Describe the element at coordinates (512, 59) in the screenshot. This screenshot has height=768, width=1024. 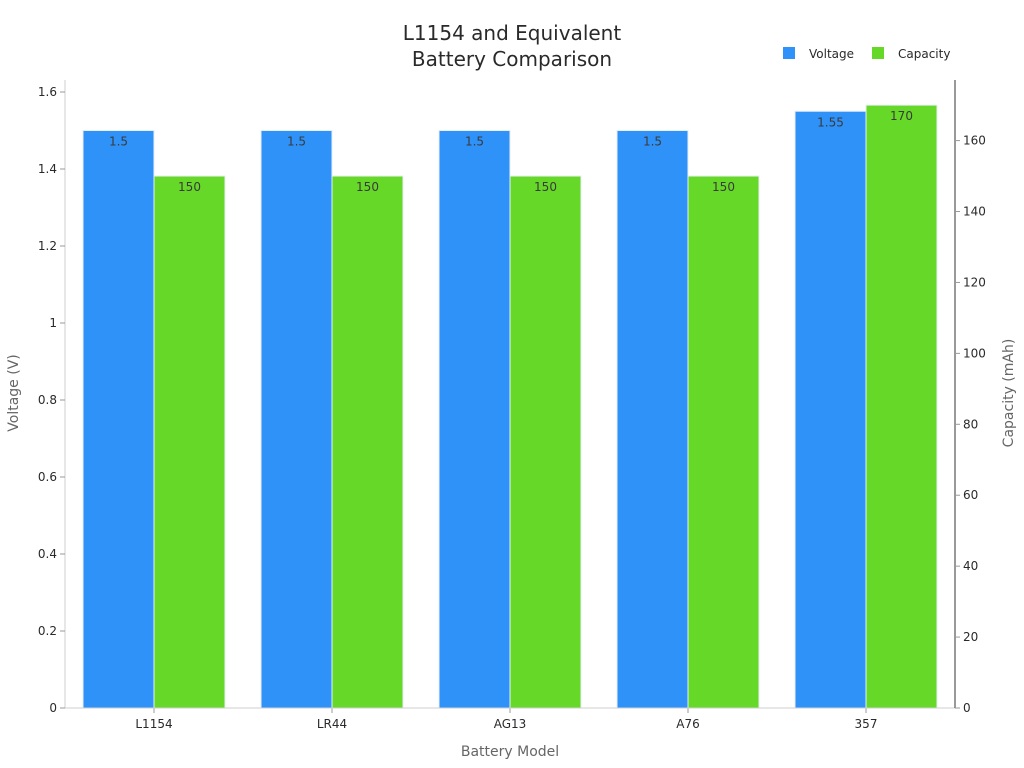
I see `chart-title-line-2: Battery Comparison` at that location.